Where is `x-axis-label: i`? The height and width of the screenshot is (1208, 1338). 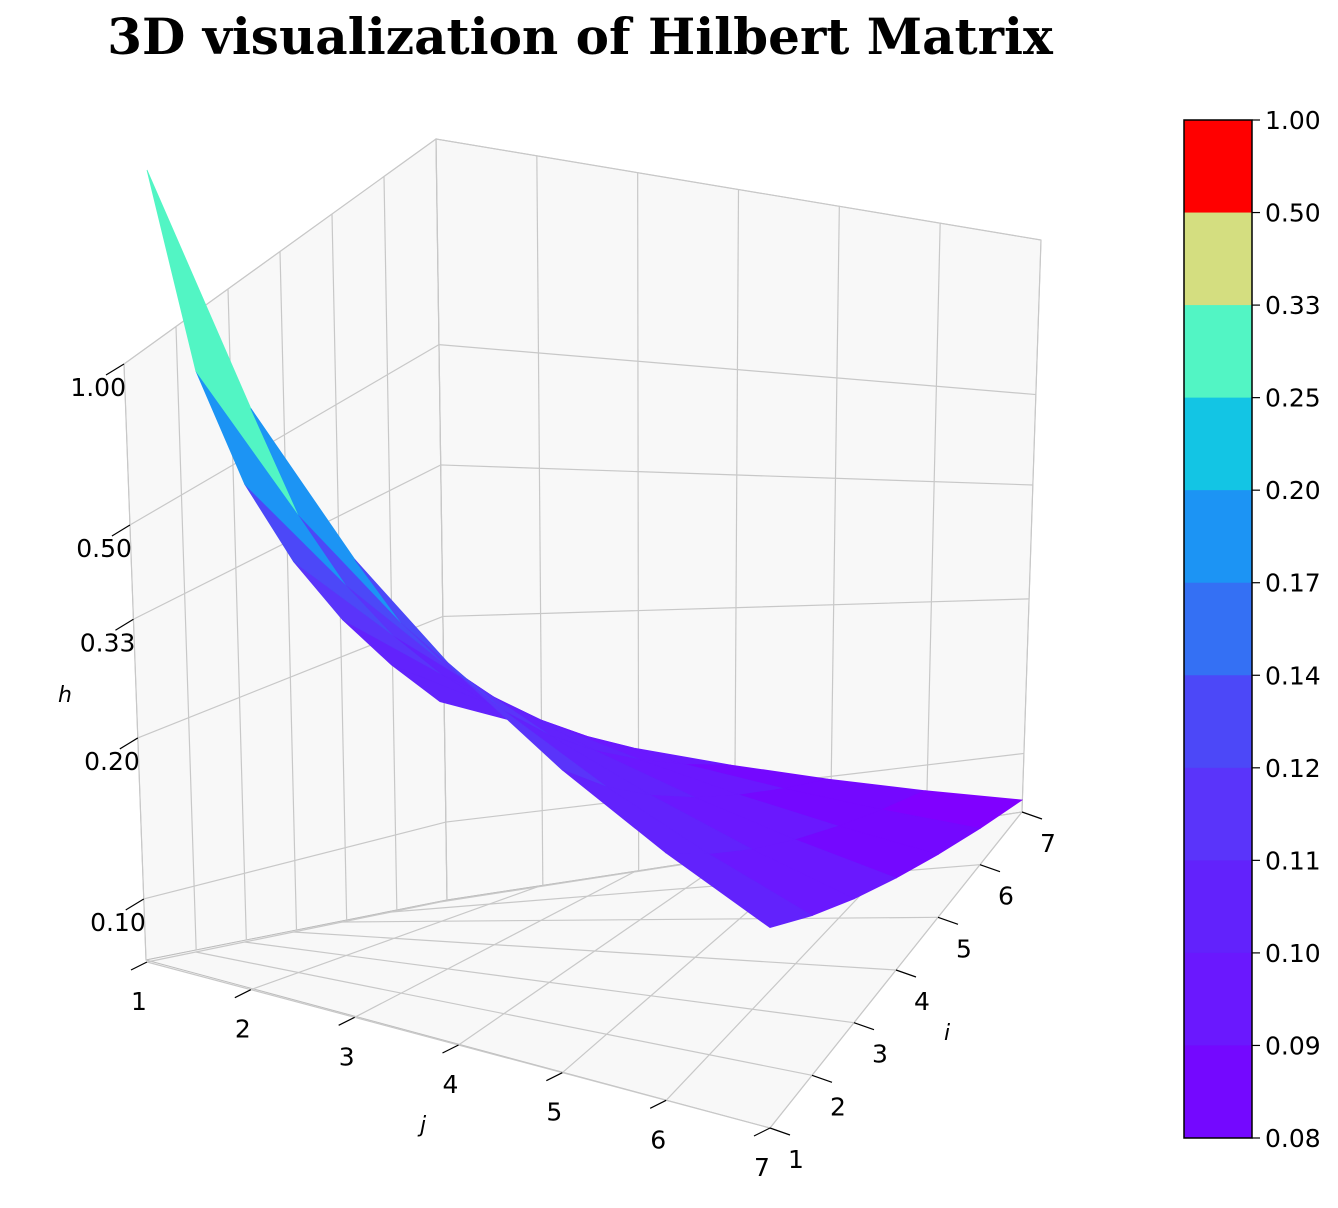
x-axis-label: i is located at coordinates (947, 1033).